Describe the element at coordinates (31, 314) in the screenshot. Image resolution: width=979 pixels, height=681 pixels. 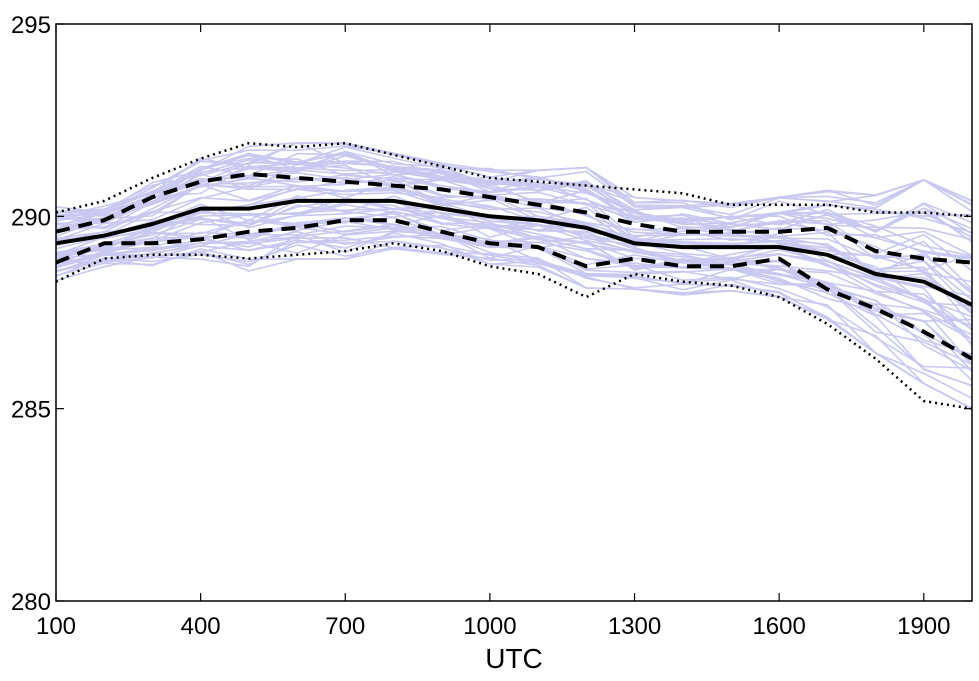
I see `y-tick-labels: 280 285 290 295` at that location.